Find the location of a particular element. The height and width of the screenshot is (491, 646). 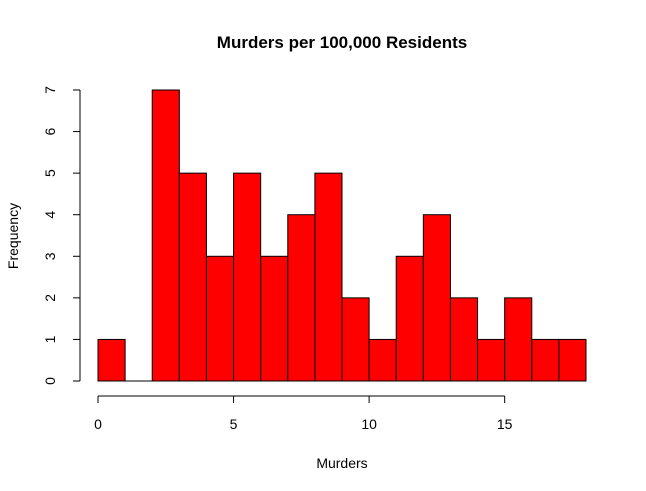

x-tick-label-2: 10 is located at coordinates (369, 424).